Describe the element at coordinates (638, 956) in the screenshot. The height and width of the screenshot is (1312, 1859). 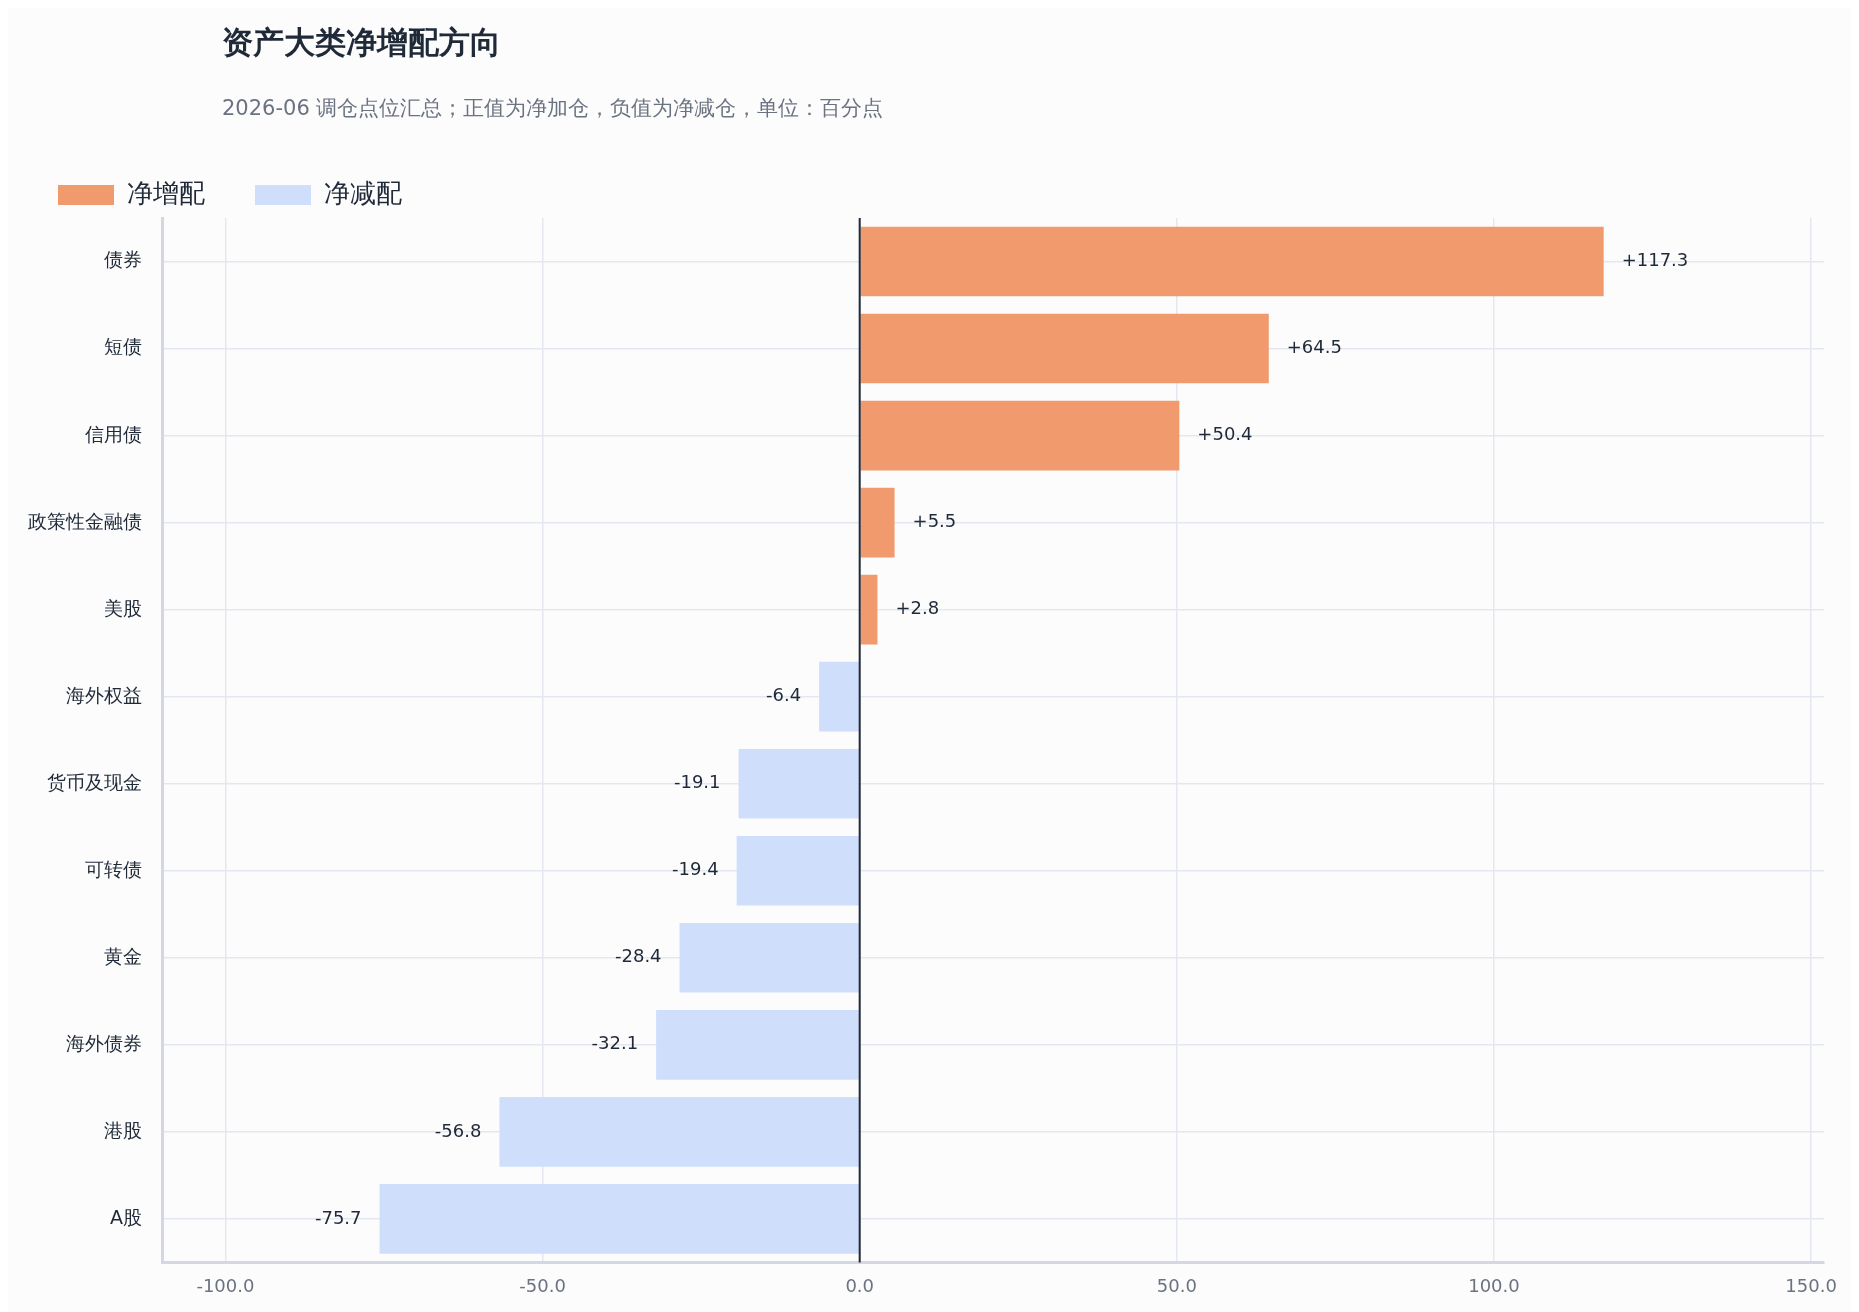
I see `data-label: -28.4` at that location.